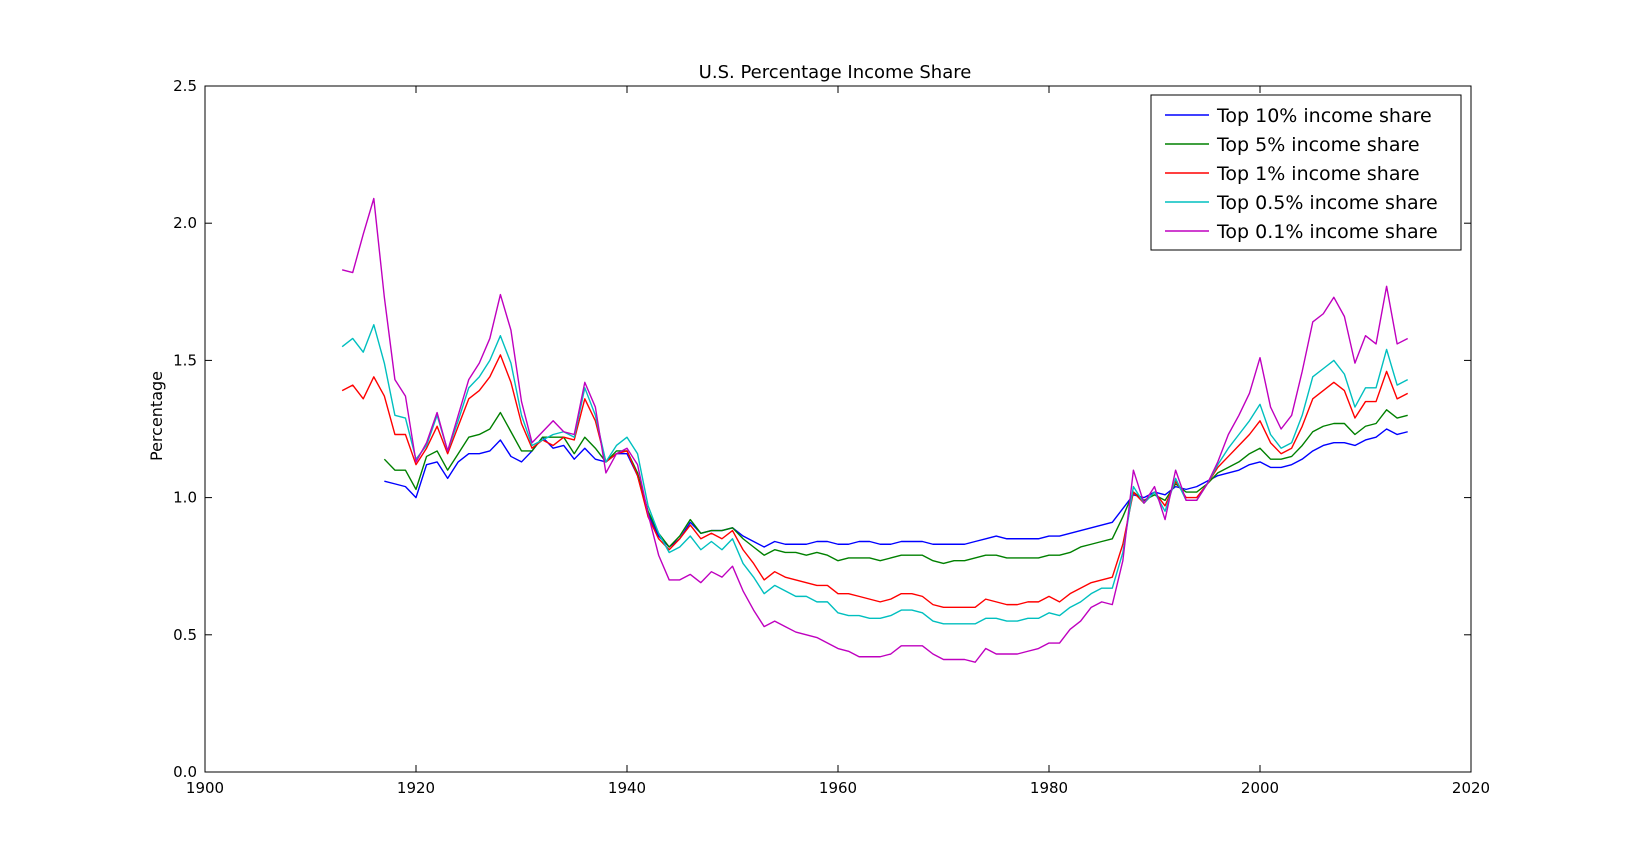 This screenshot has width=1626, height=852. What do you see at coordinates (1318, 174) in the screenshot?
I see `legend-label: Top 1% income share` at bounding box center [1318, 174].